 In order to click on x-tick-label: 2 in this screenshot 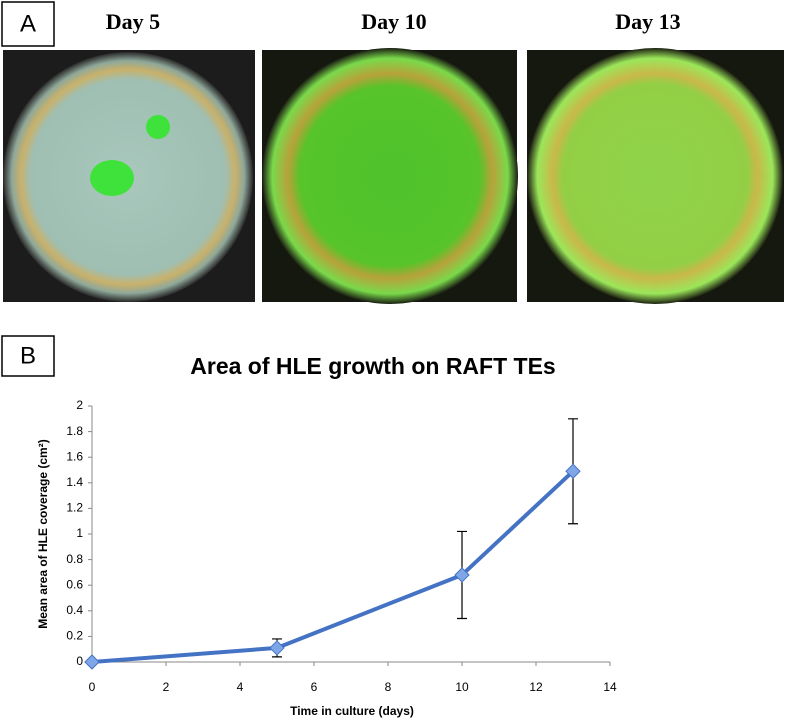, I will do `click(166, 687)`.